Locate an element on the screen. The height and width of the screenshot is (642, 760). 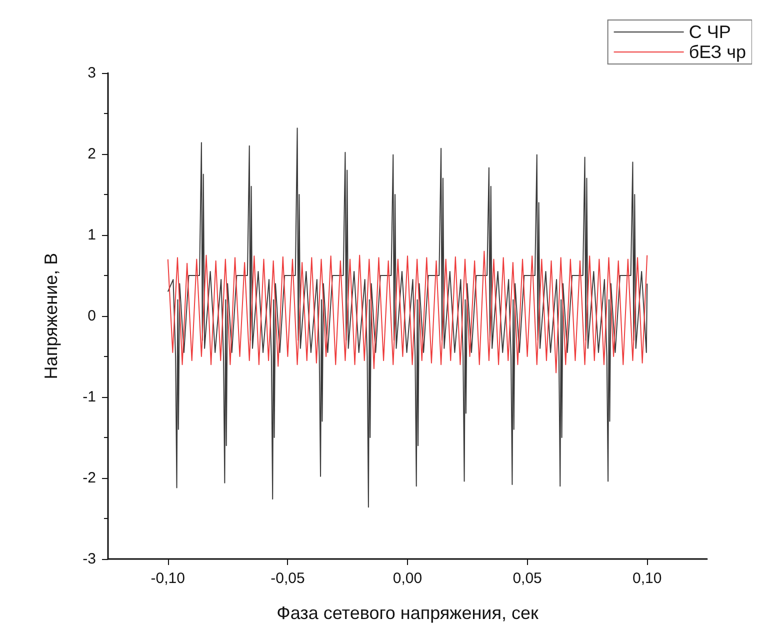
y-tick-label: 1 is located at coordinates (92, 235).